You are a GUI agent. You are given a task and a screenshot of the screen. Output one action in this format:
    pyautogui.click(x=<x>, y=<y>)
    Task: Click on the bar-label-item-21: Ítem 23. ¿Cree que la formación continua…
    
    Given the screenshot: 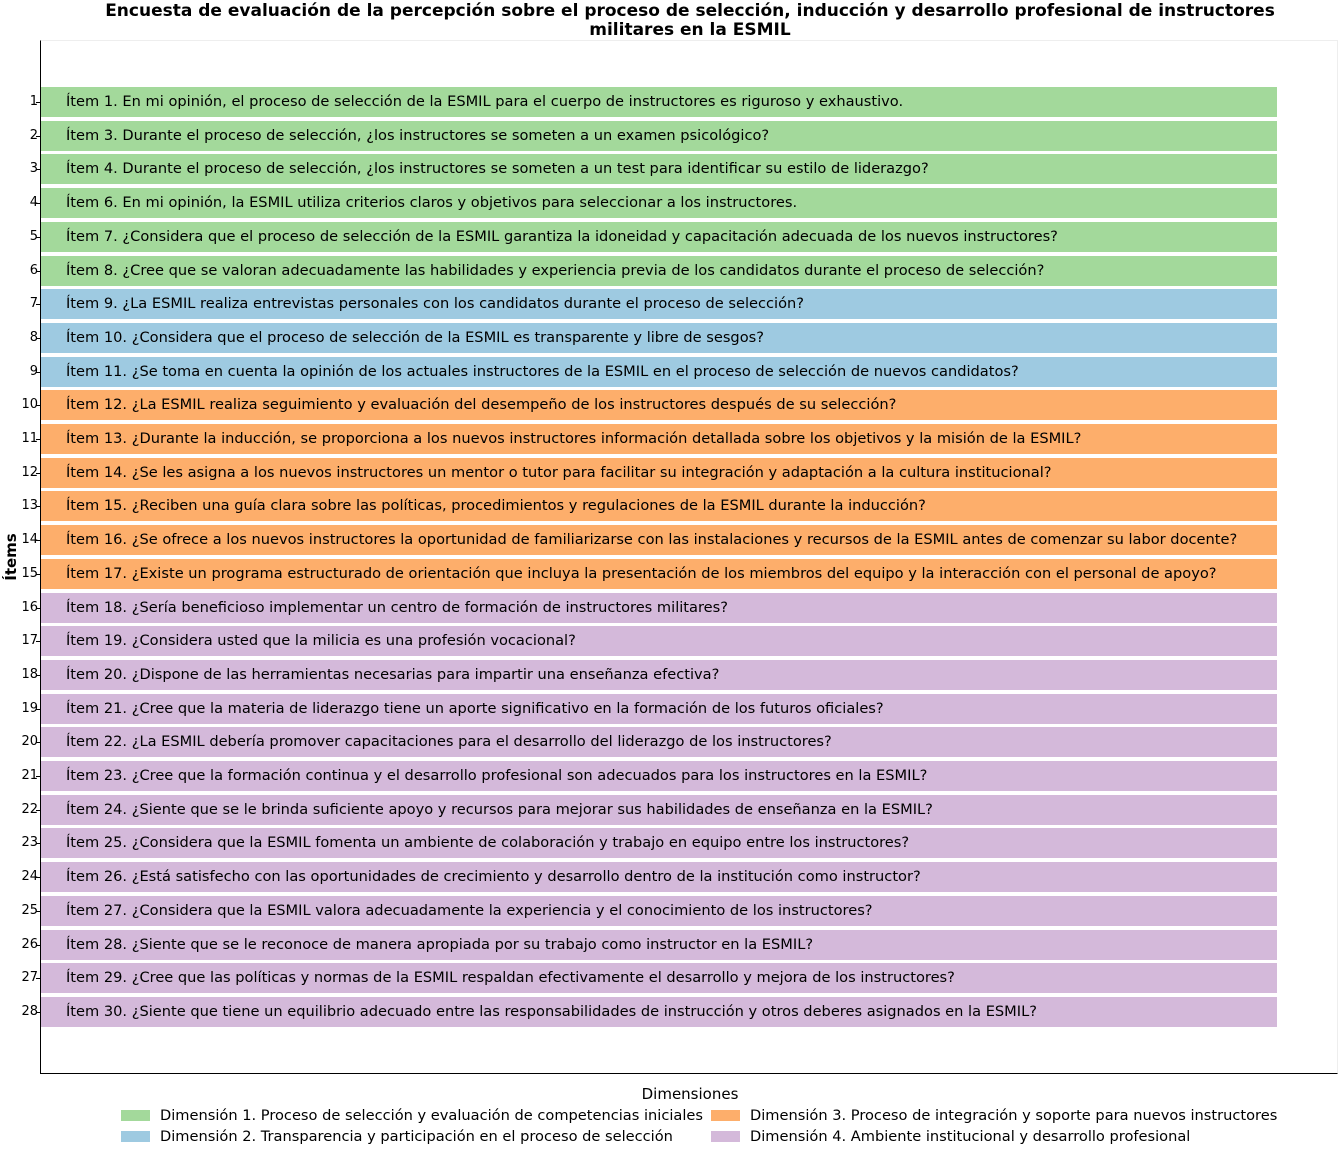 What is the action you would take?
    pyautogui.click(x=497, y=775)
    